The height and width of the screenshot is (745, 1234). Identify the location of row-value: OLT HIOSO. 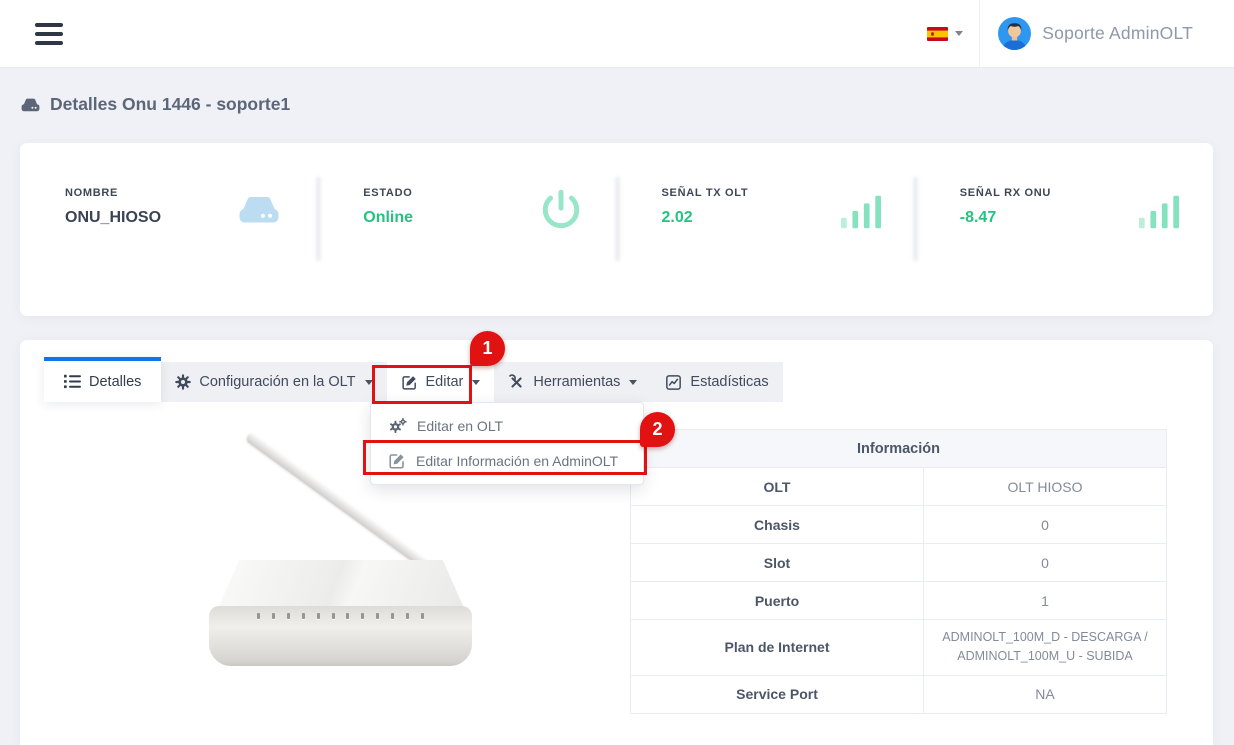
(1045, 486).